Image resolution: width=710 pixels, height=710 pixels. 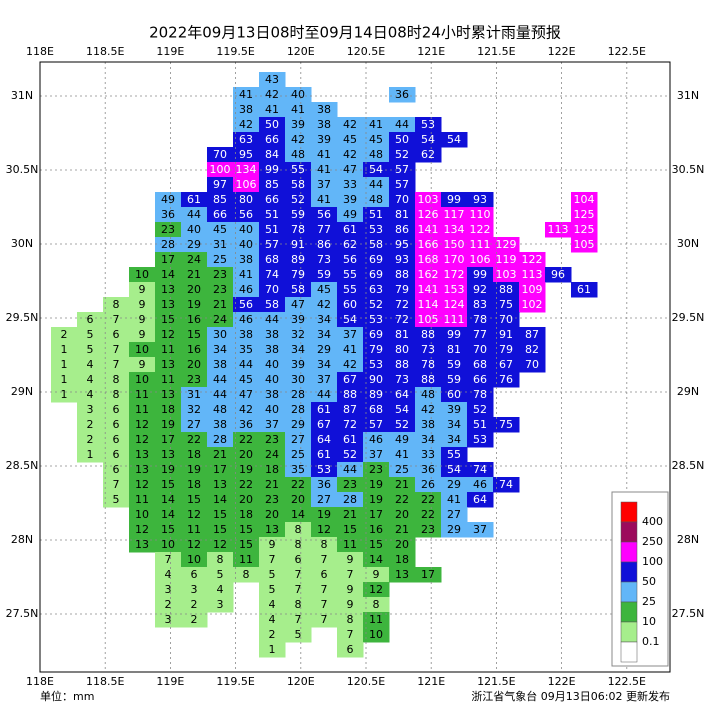 I want to click on rain-value: 44, so click(x=246, y=364).